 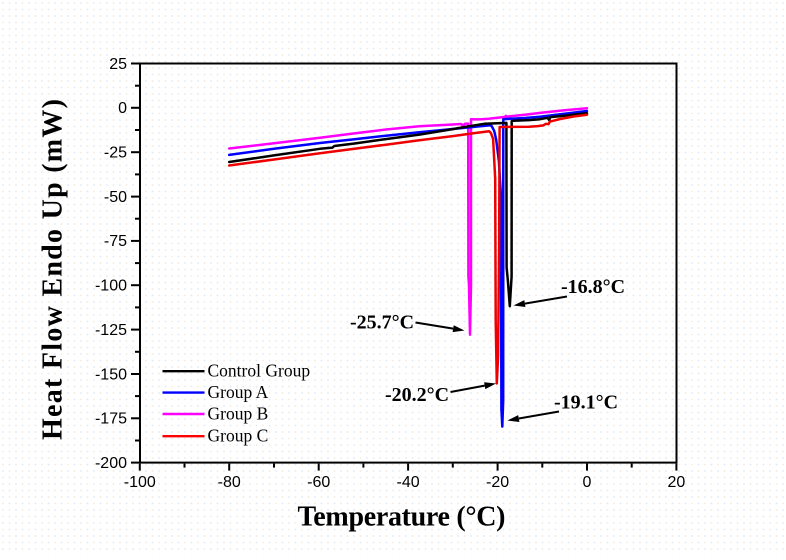 What do you see at coordinates (677, 482) in the screenshot?
I see `svg-text: 20` at bounding box center [677, 482].